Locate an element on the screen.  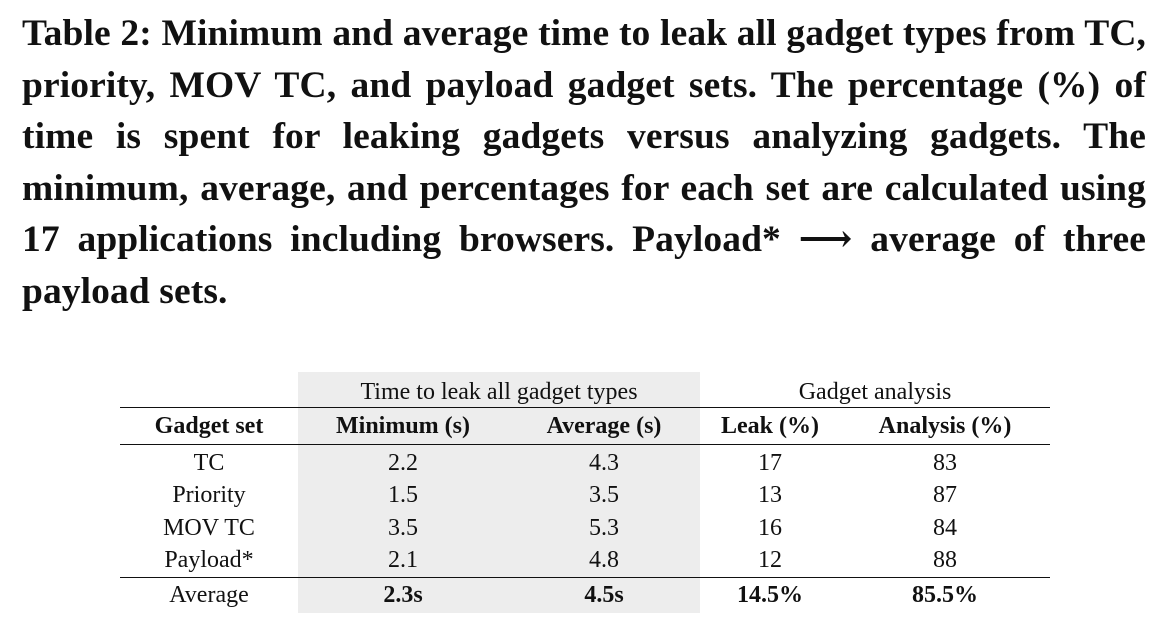
cell-average-average: 4.5s is located at coordinates (604, 595).